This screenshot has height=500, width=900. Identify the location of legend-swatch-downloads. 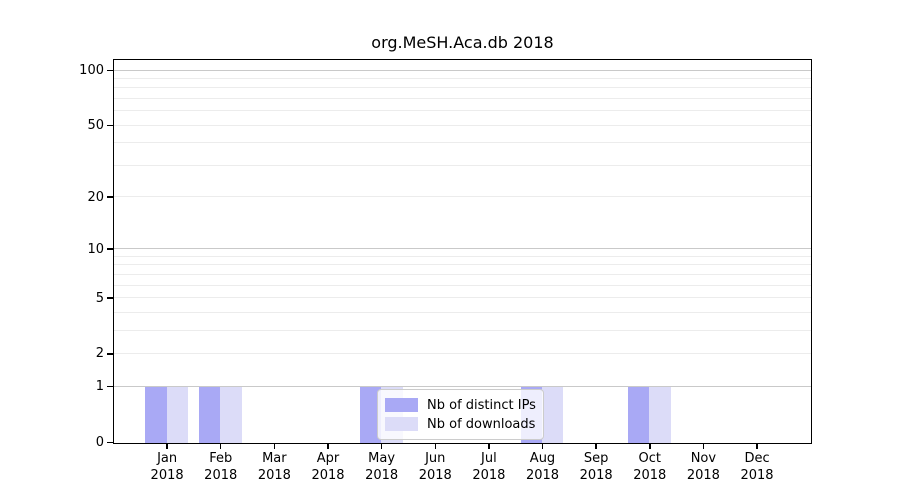
(401, 424).